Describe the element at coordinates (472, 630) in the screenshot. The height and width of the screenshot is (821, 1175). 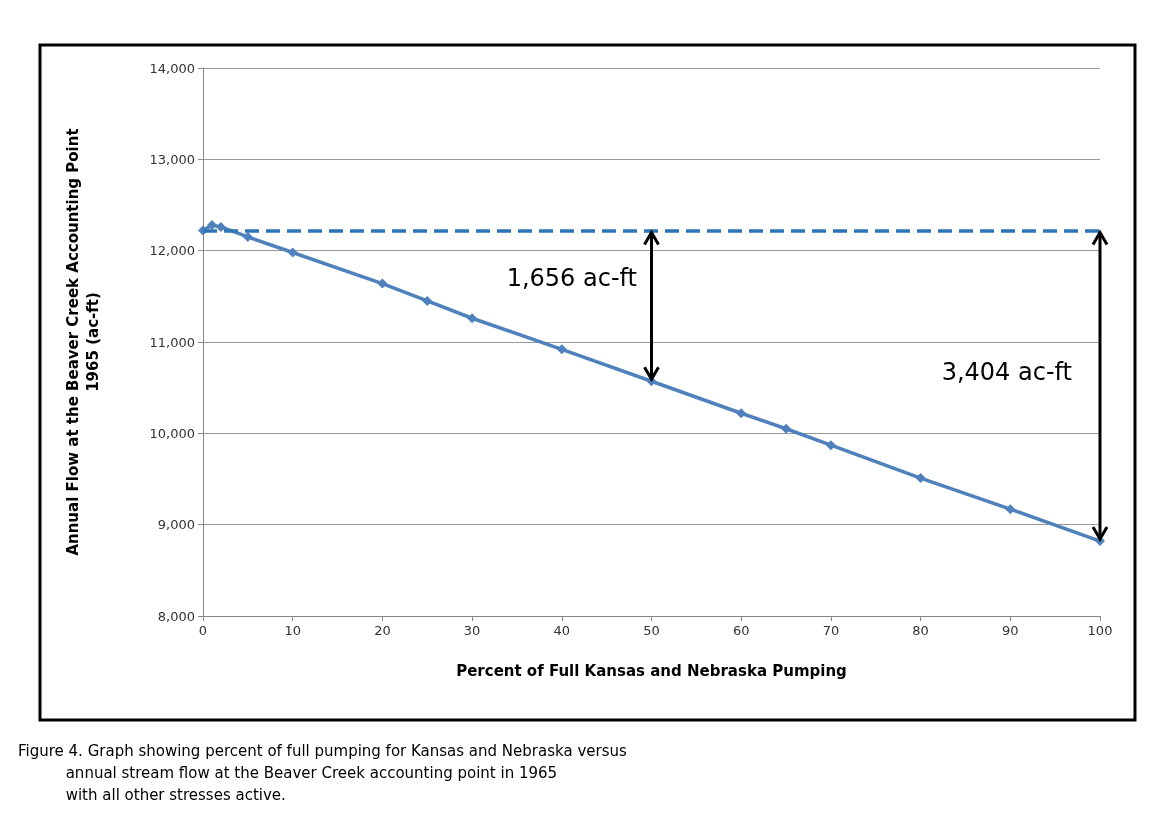
I see `x-tick-label: 30` at that location.